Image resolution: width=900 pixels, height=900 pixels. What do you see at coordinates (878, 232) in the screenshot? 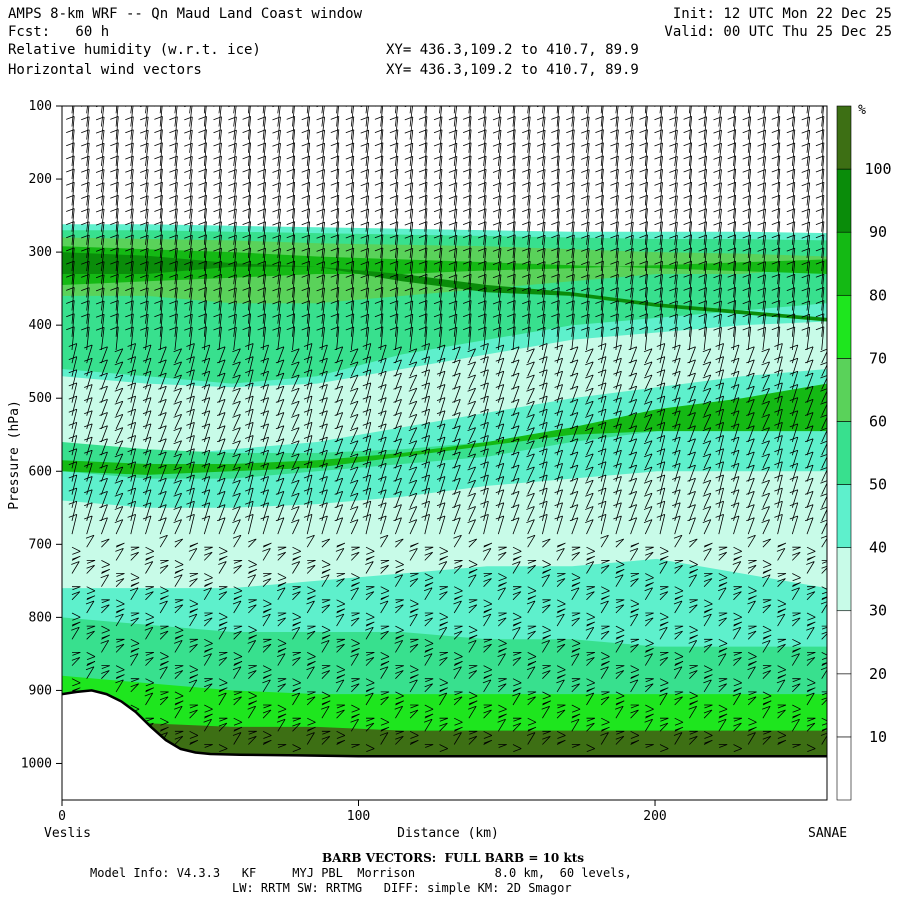
I see `colorbar-label-90: 90` at bounding box center [878, 232].